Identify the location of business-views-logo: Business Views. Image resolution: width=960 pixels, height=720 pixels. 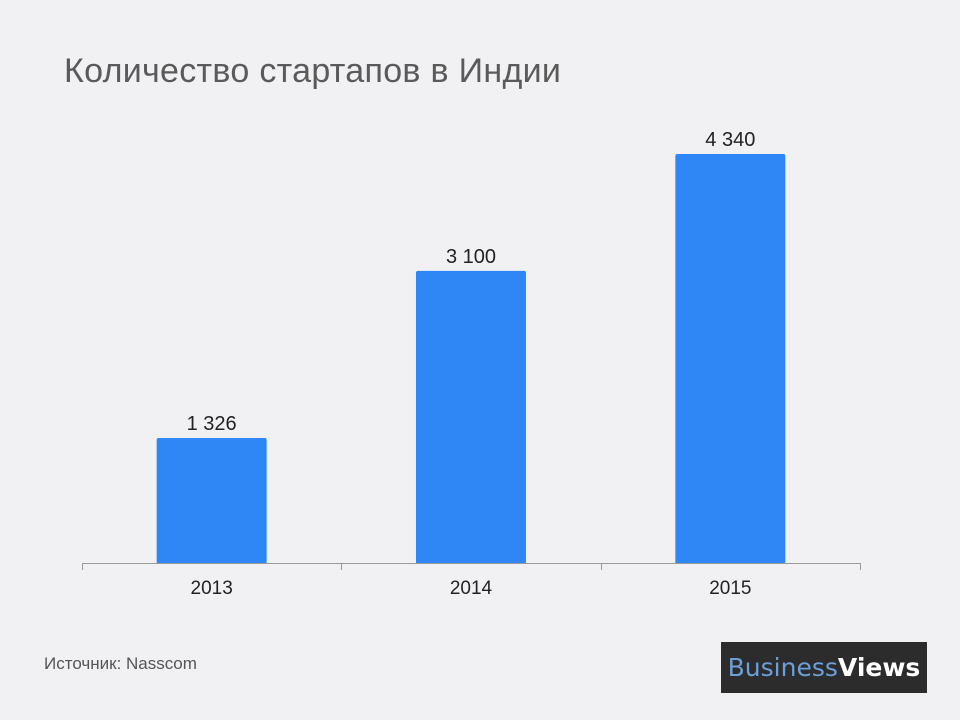
(824, 667).